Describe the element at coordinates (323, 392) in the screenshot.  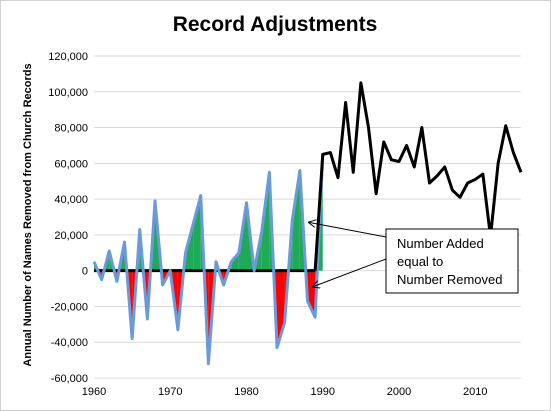
I see `x-tick-label-3: 1990` at that location.